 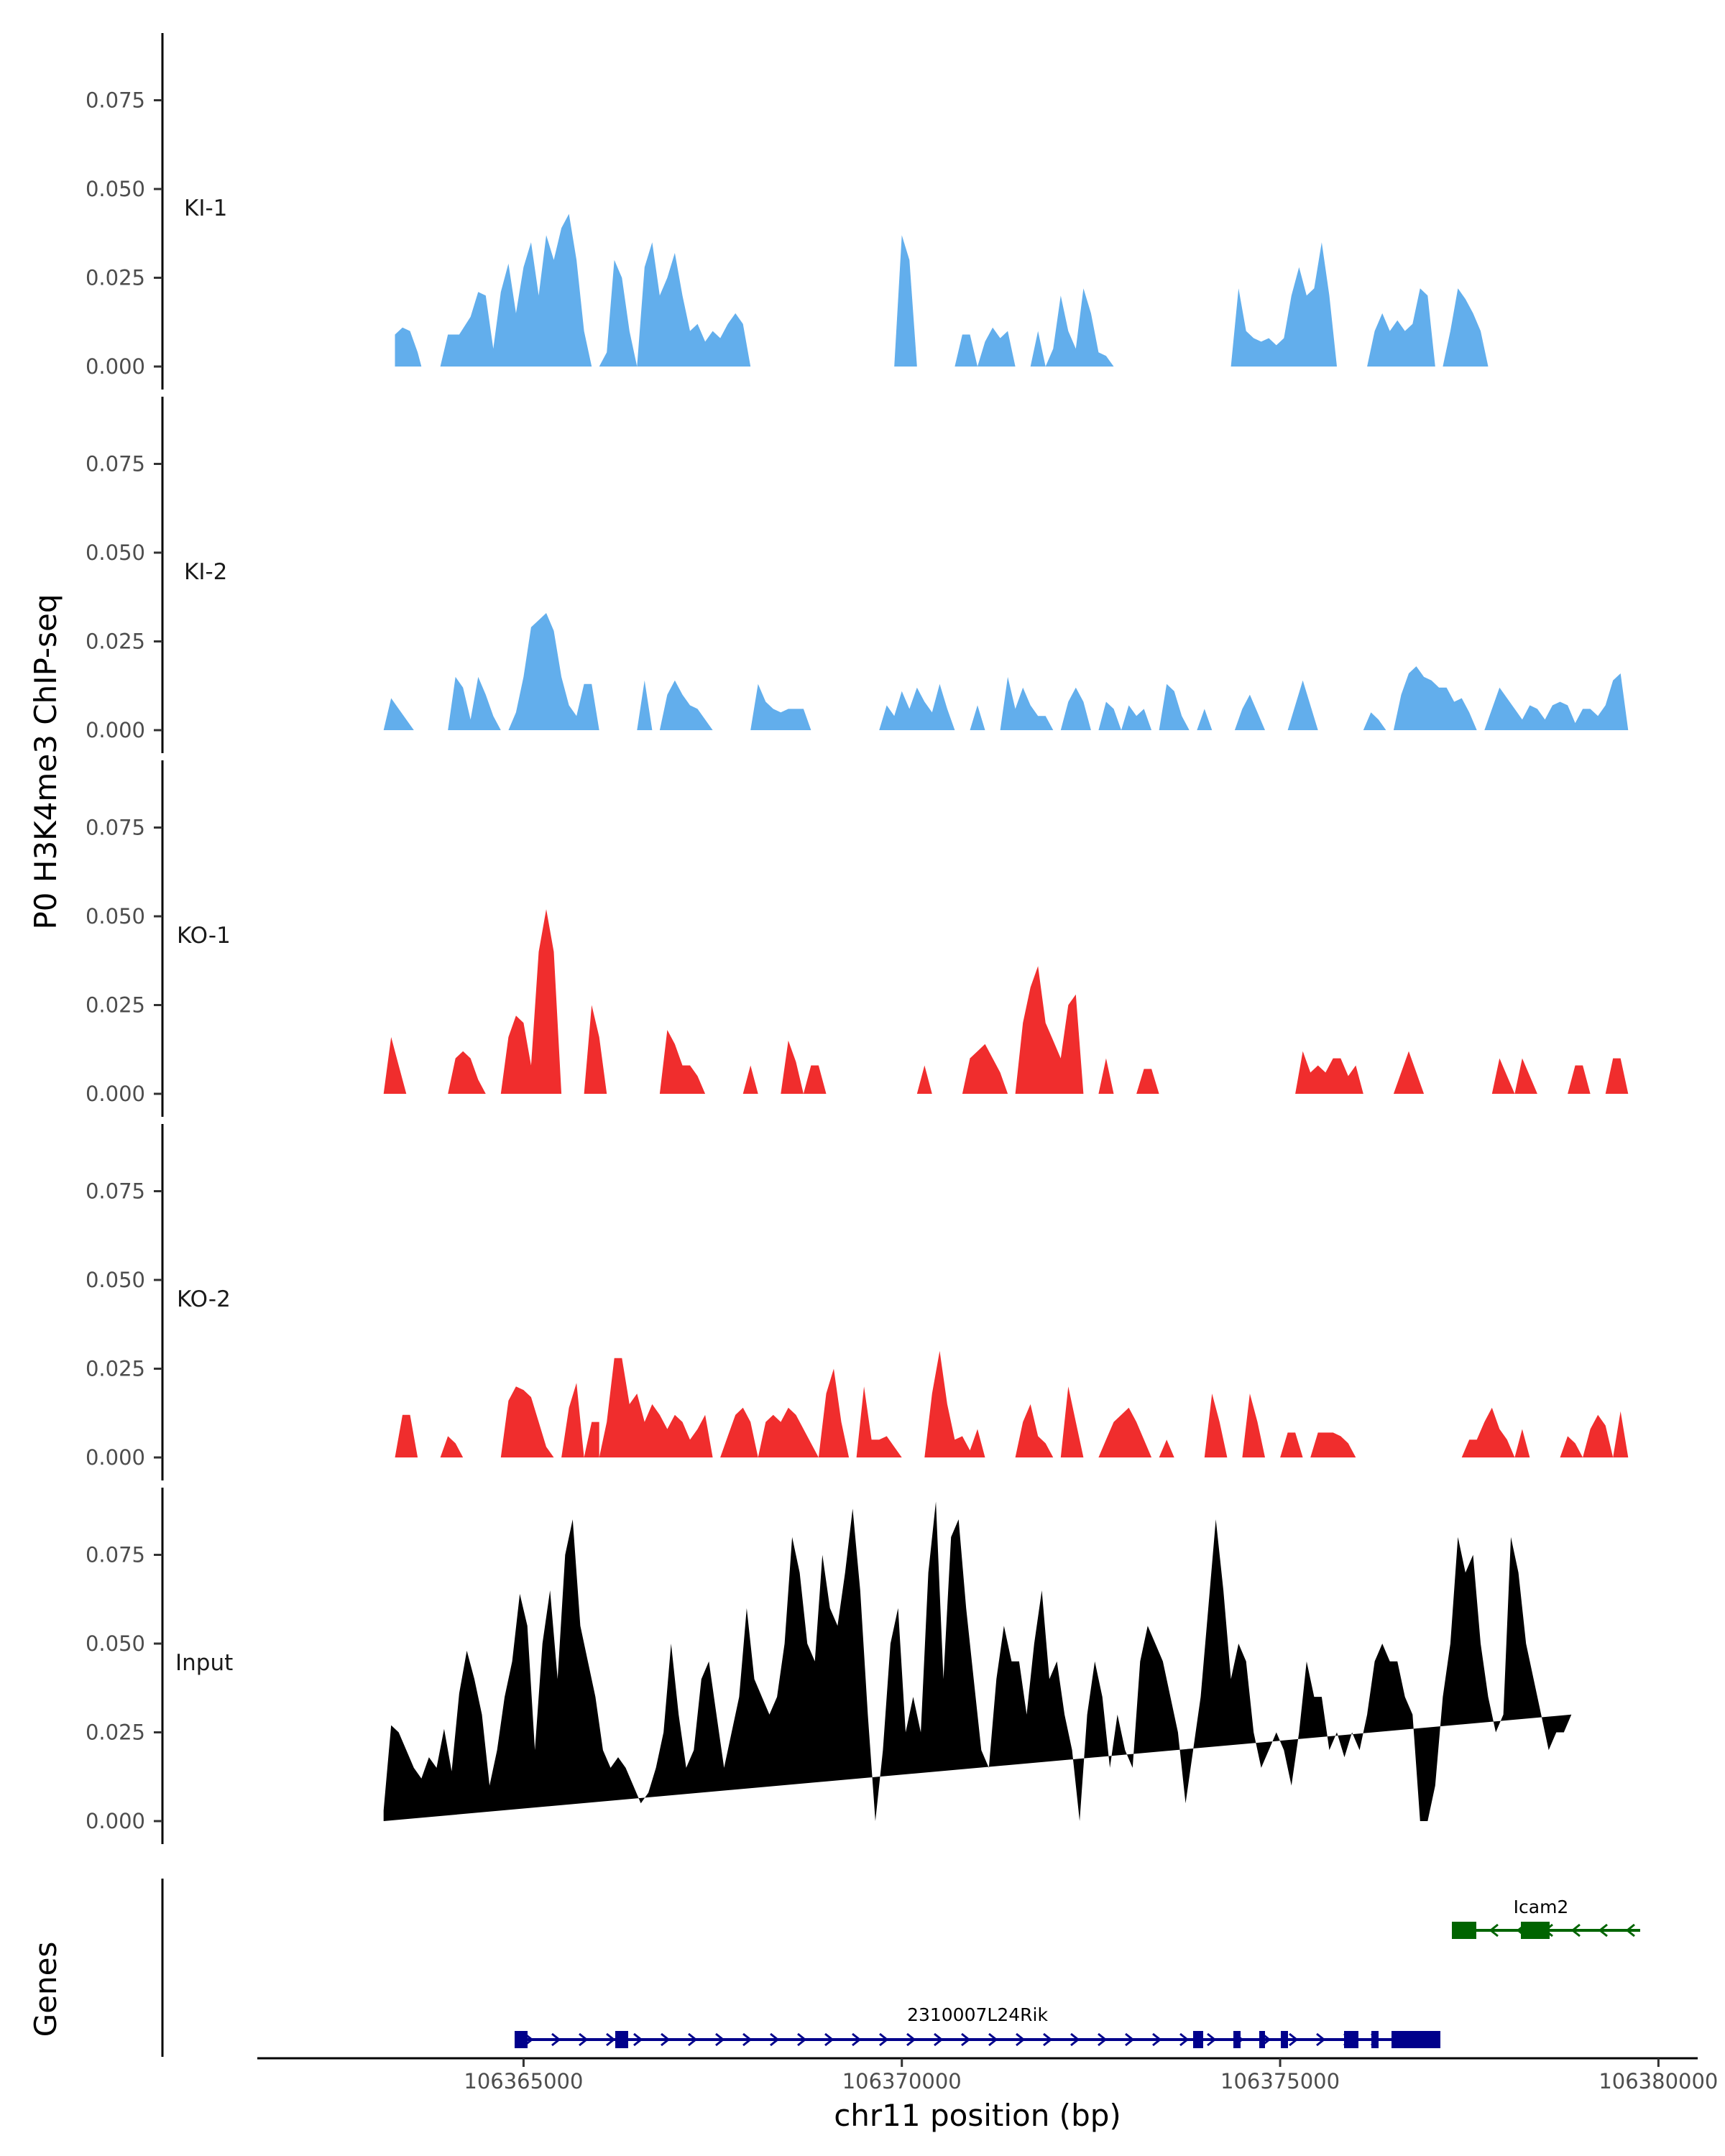 What do you see at coordinates (45, 761) in the screenshot?
I see `y-axis-title: P0 H3K4me3 ChIP-seq` at bounding box center [45, 761].